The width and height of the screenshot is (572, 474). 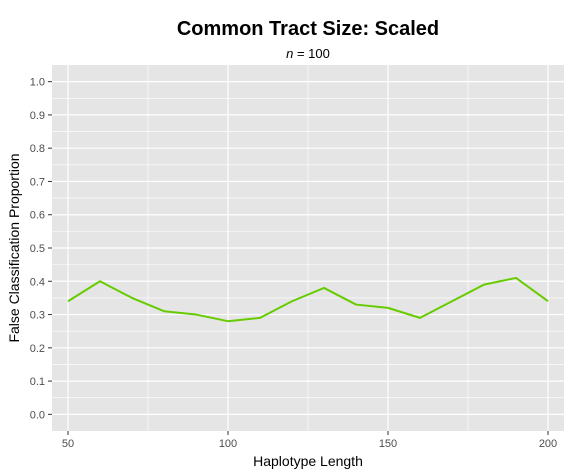 I want to click on x-tick-label: 50, so click(x=68, y=444).